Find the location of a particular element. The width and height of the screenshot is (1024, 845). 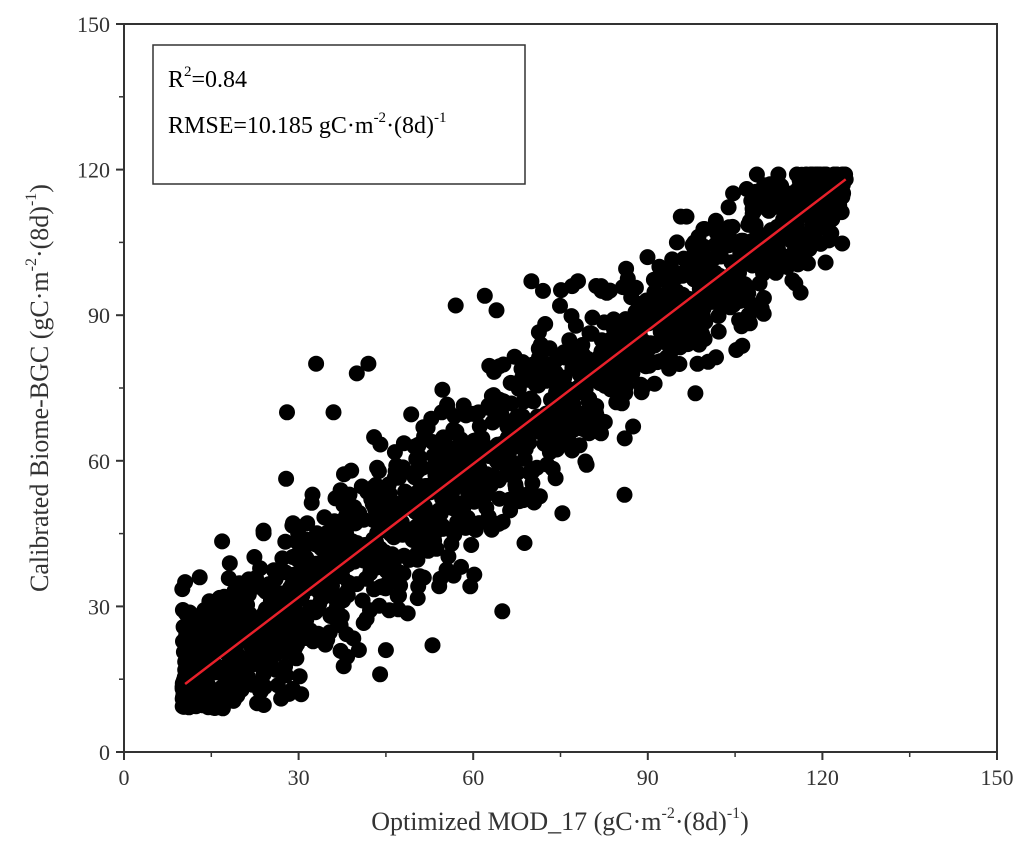

rmse-main: RMSE=10.185 gC·m is located at coordinates (271, 126).